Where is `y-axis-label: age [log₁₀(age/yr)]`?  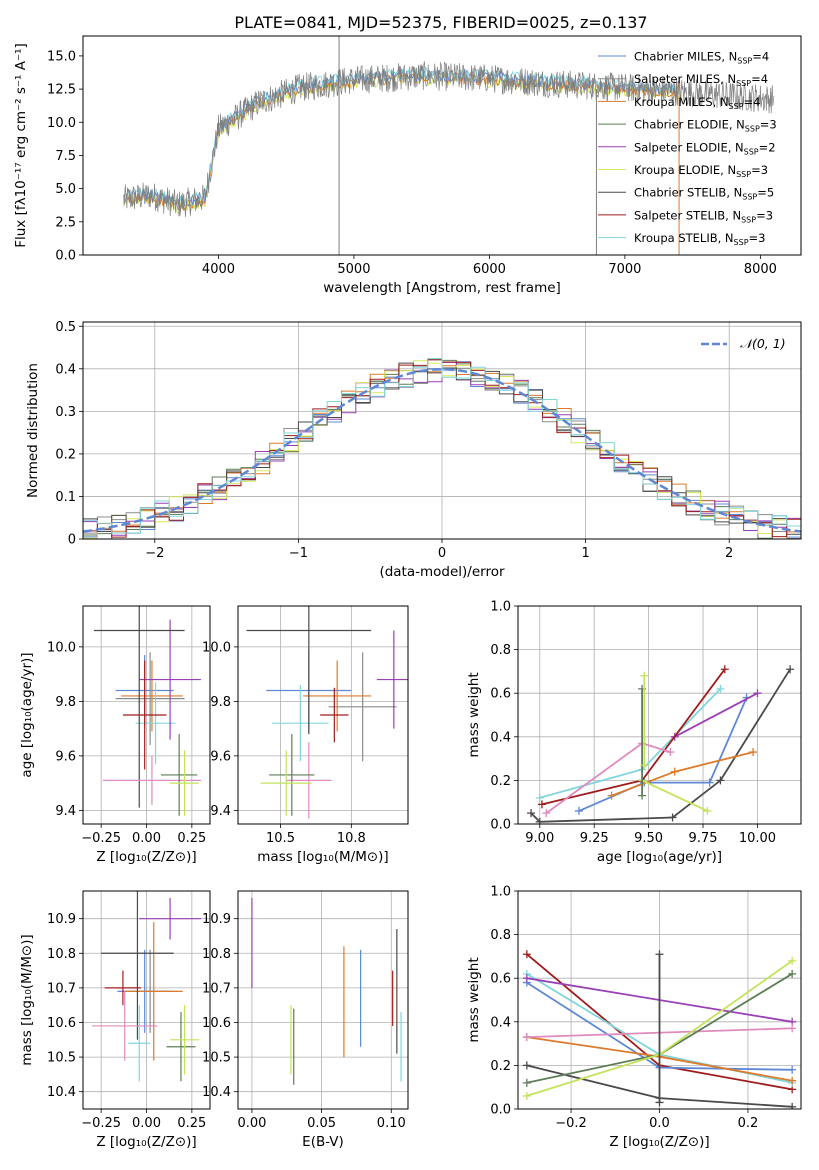
y-axis-label: age [log₁₀(age/yr)] is located at coordinates (27, 714).